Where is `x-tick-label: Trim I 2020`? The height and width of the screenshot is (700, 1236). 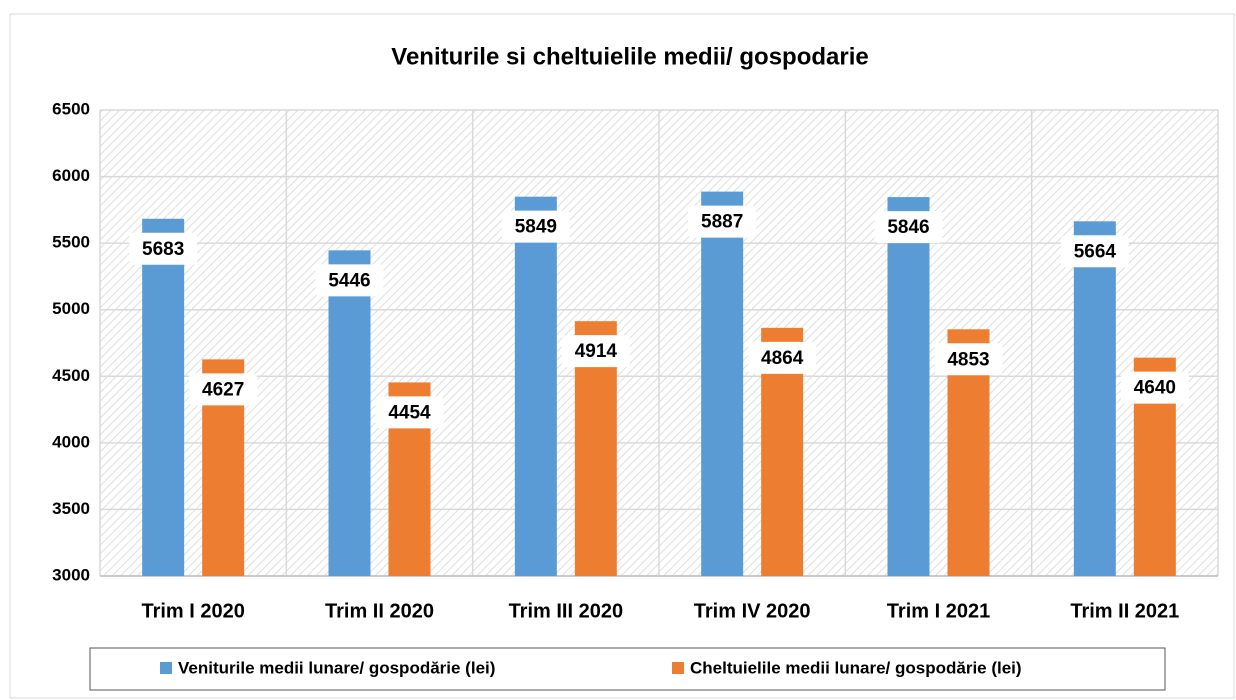 x-tick-label: Trim I 2020 is located at coordinates (192, 611).